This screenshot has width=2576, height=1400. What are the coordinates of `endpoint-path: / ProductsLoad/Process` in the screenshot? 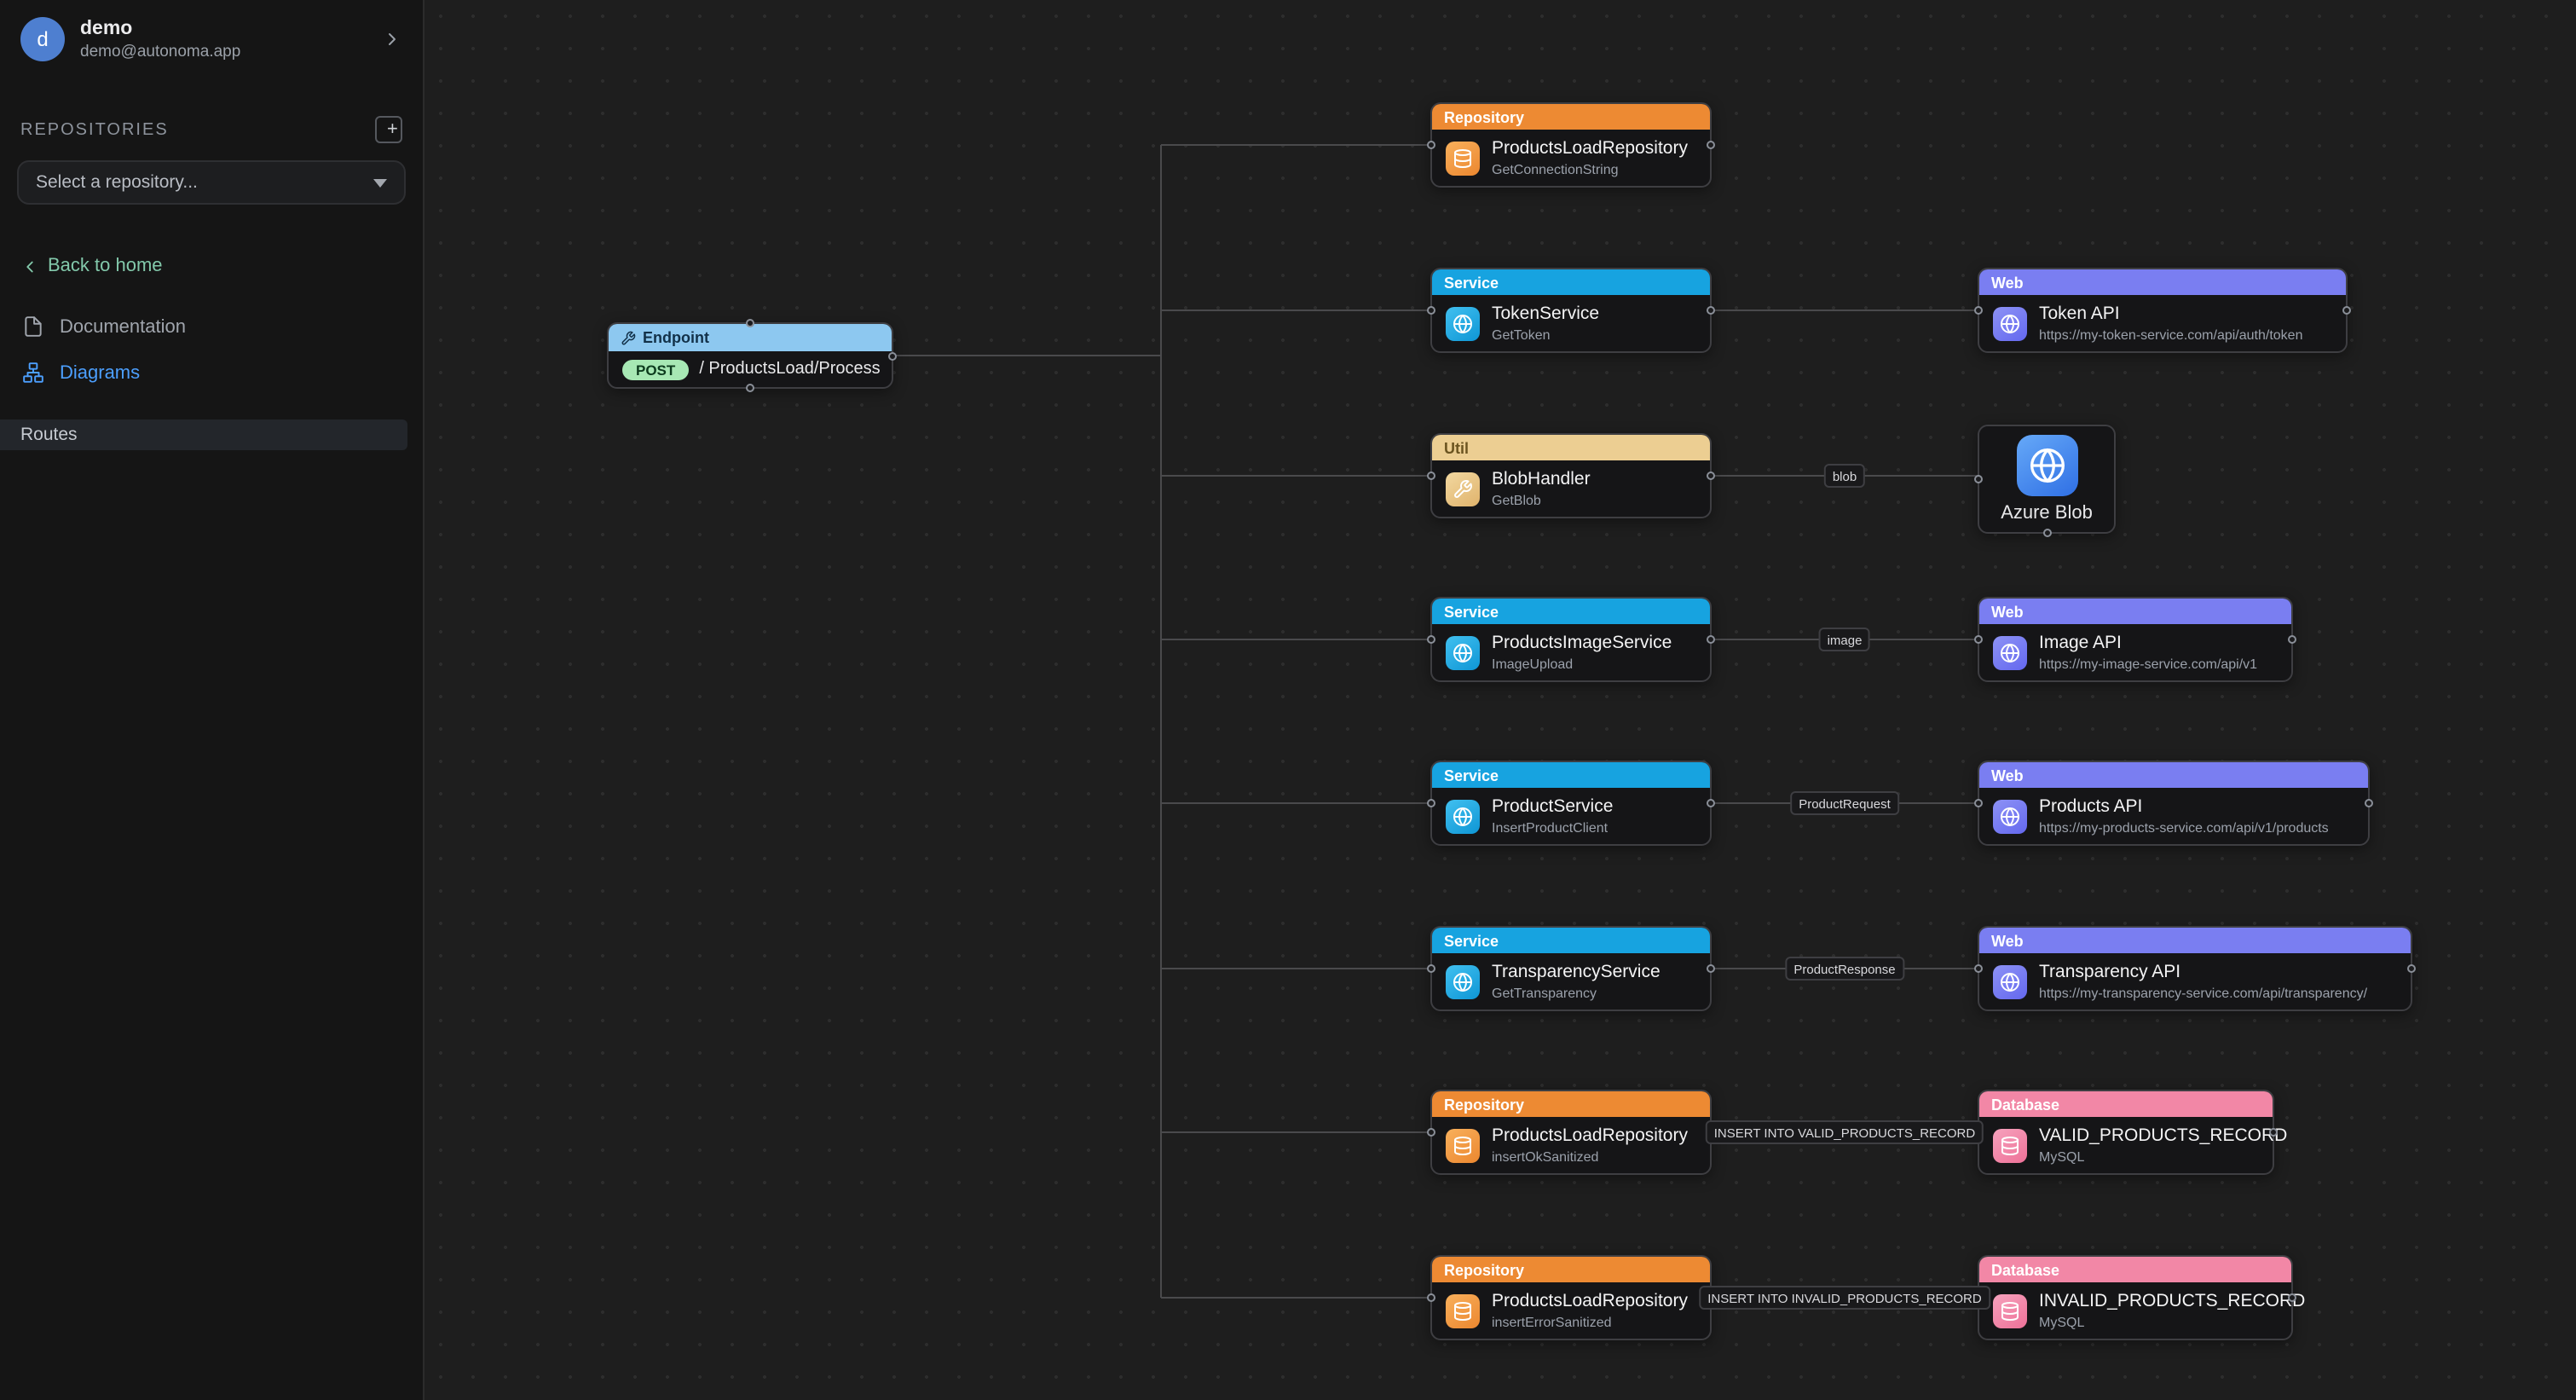 It's located at (790, 369).